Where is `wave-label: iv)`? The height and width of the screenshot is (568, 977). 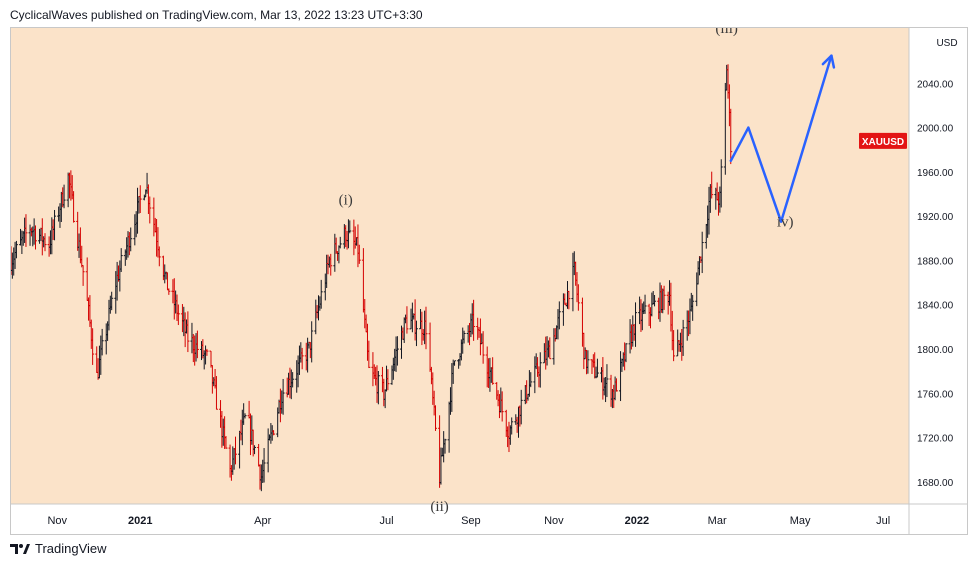 wave-label: iv) is located at coordinates (785, 223).